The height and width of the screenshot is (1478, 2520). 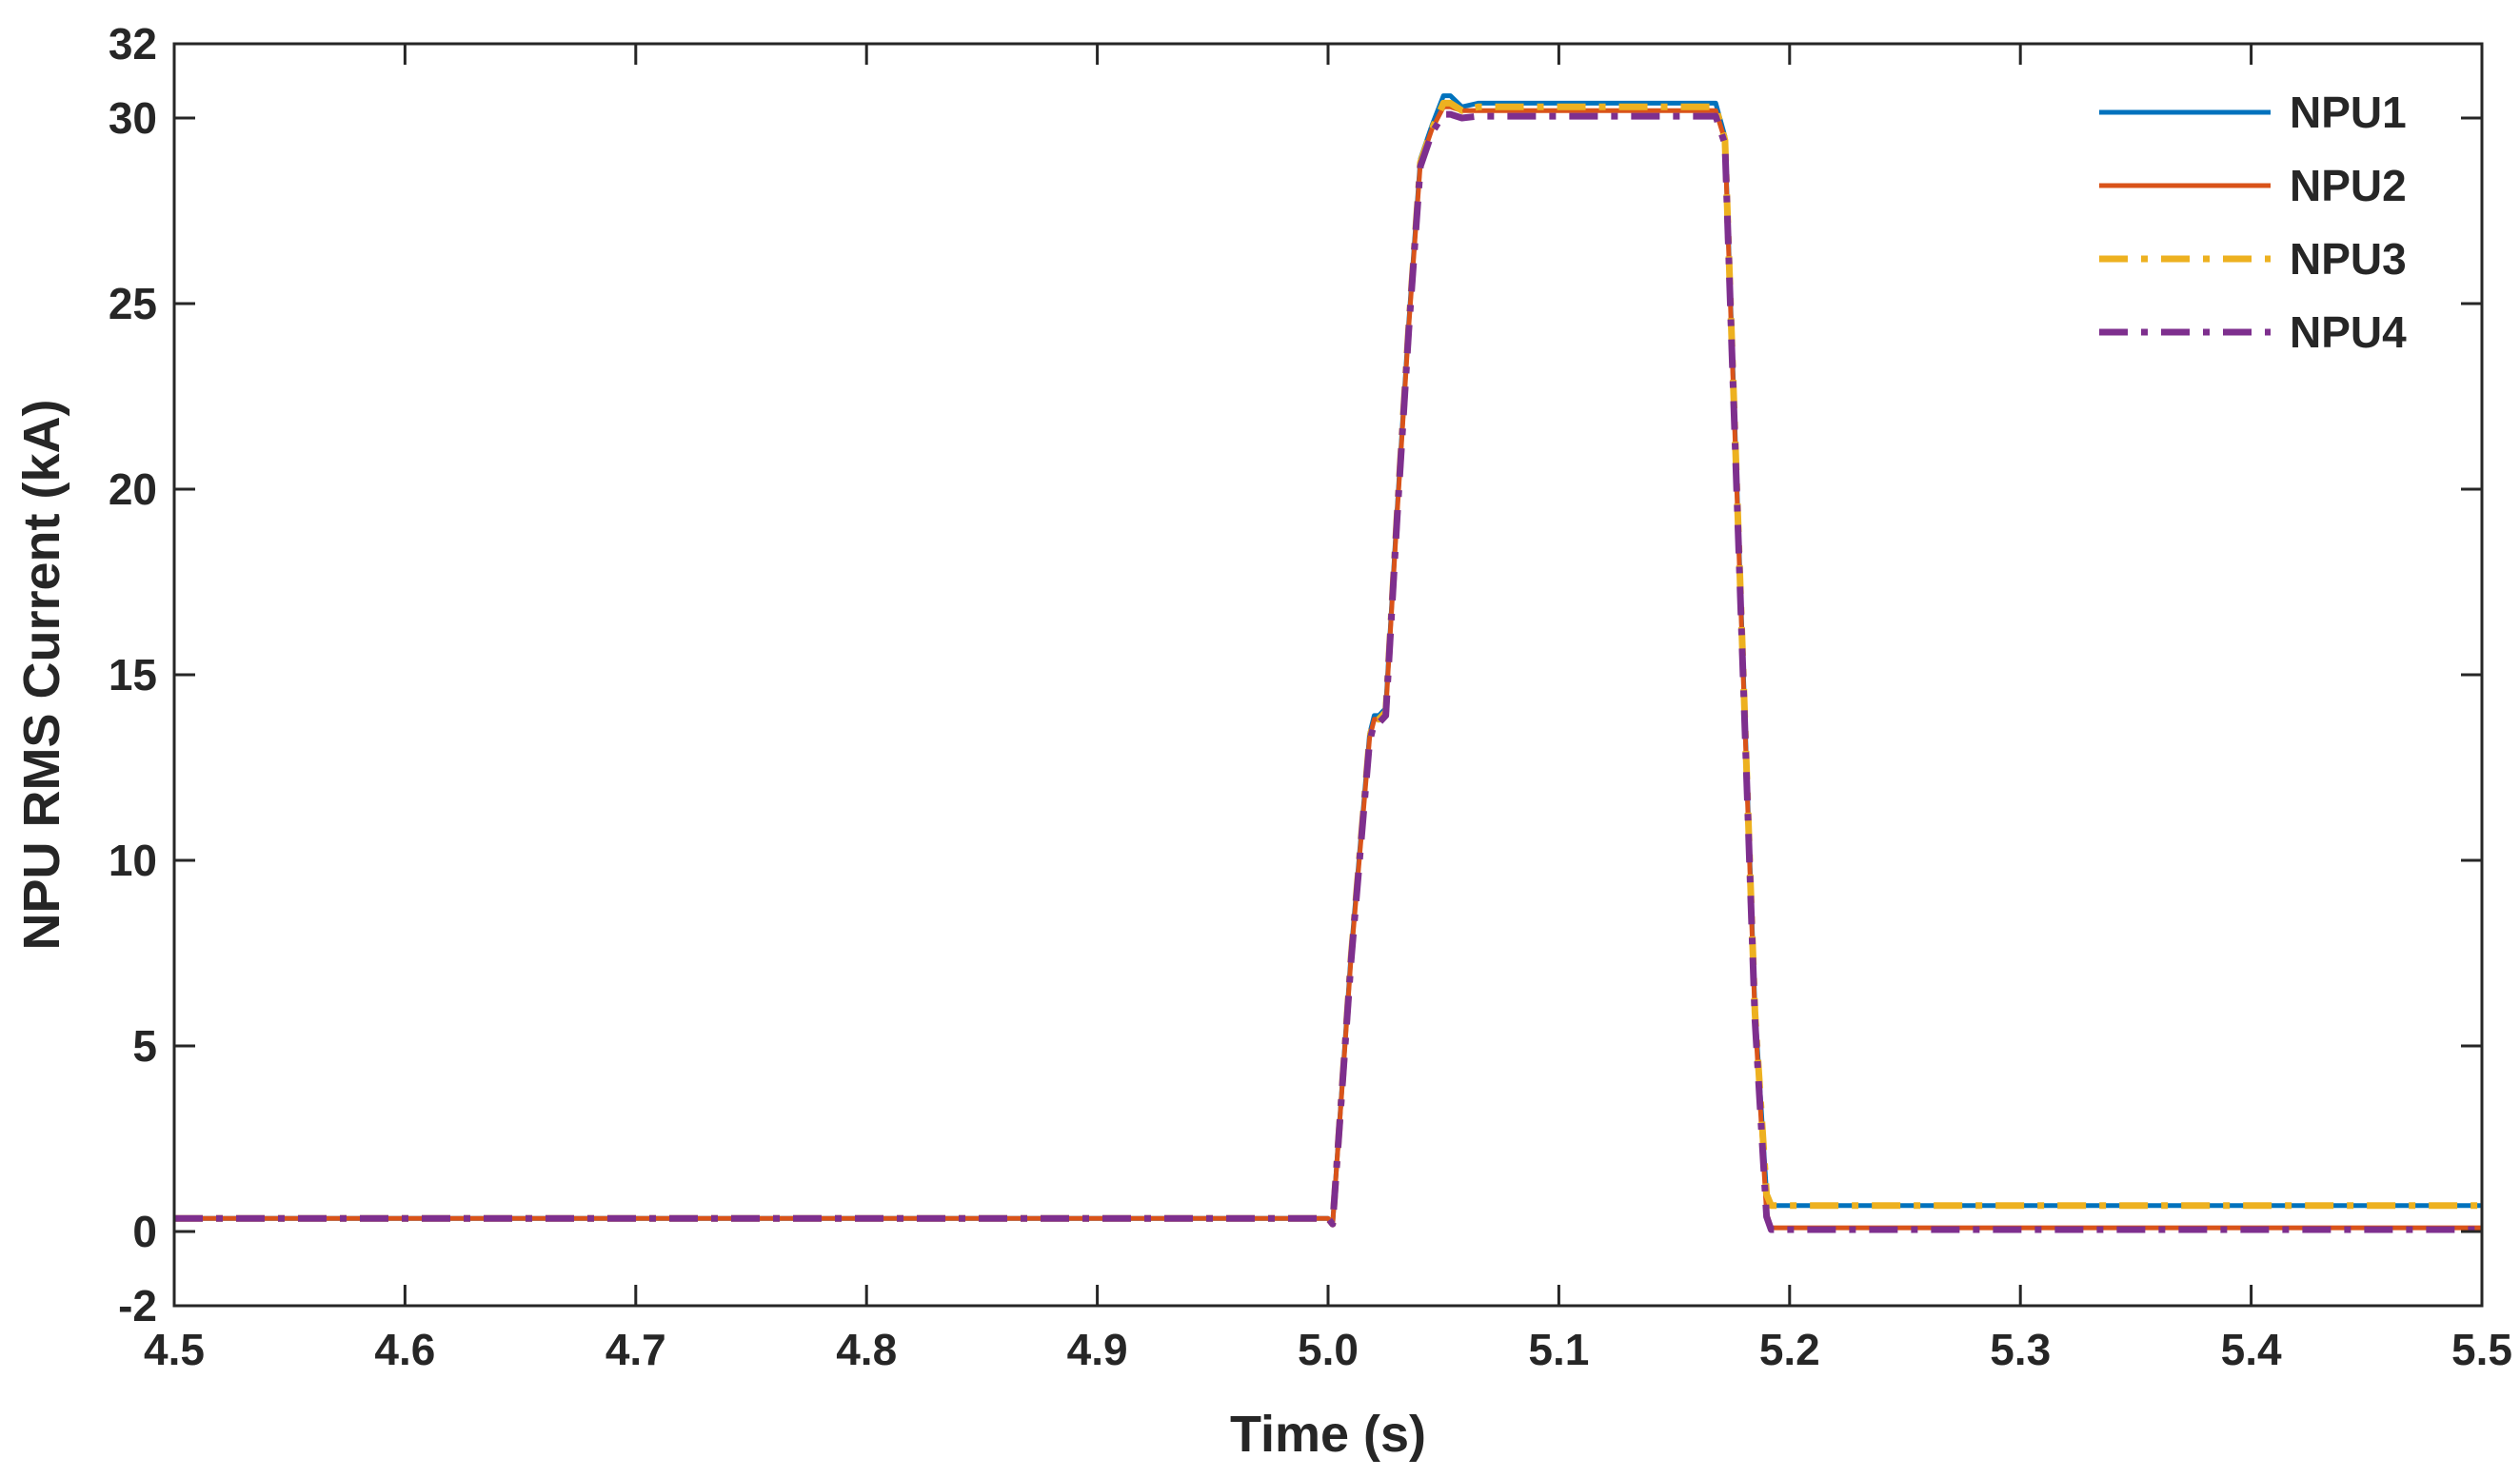 What do you see at coordinates (2349, 113) in the screenshot?
I see `legend-label: NPU1` at bounding box center [2349, 113].